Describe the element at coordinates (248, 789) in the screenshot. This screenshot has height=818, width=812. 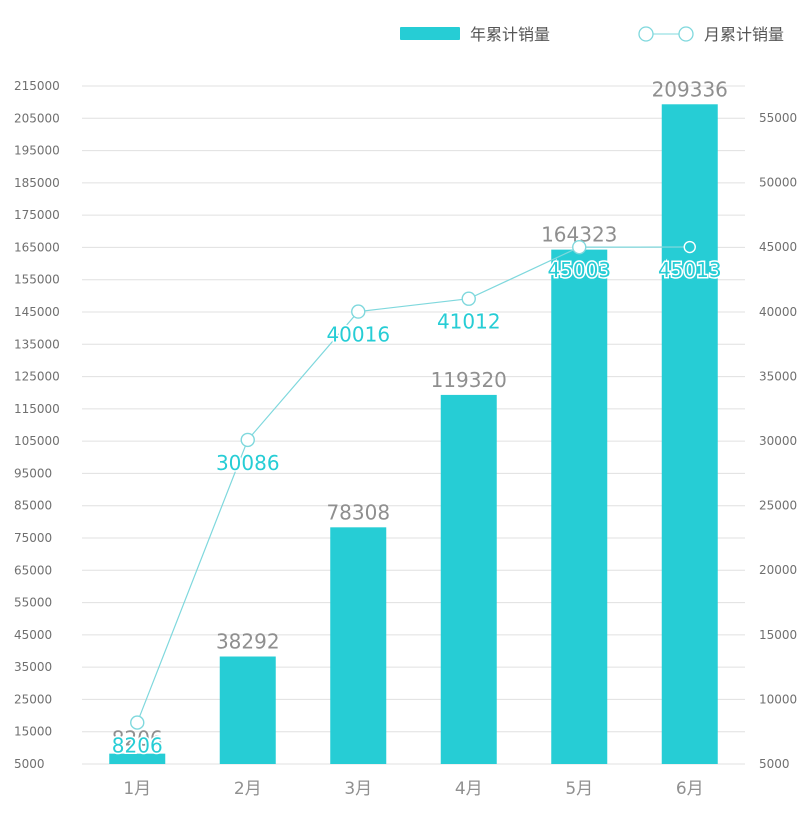
I see `x-tick-label: 2月` at that location.